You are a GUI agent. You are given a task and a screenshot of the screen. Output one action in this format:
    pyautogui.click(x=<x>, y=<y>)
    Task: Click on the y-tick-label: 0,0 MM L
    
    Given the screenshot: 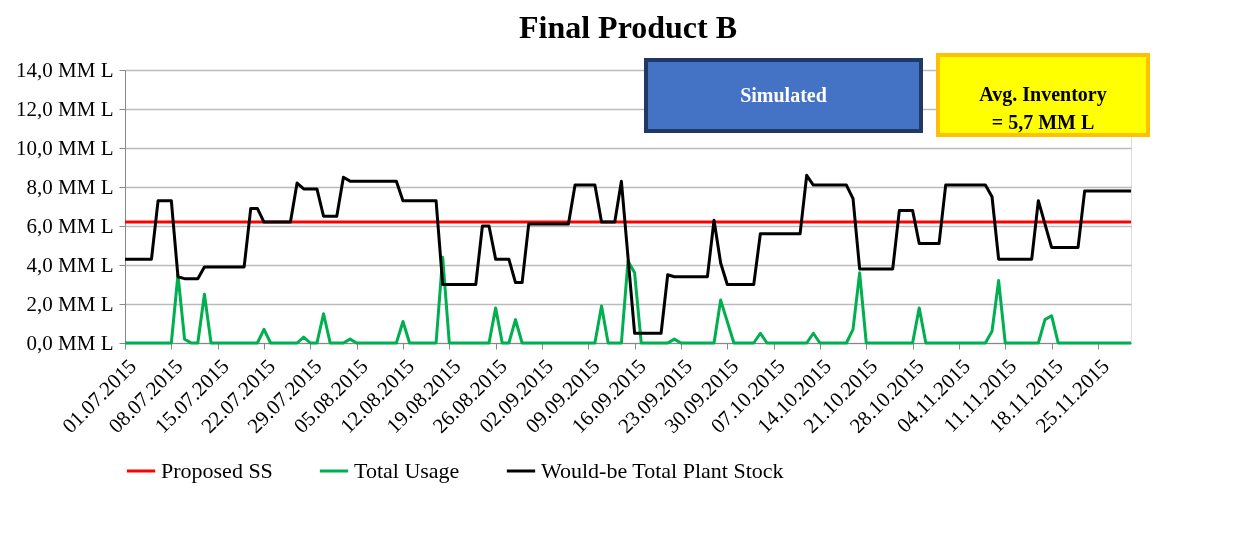 What is the action you would take?
    pyautogui.click(x=70, y=342)
    